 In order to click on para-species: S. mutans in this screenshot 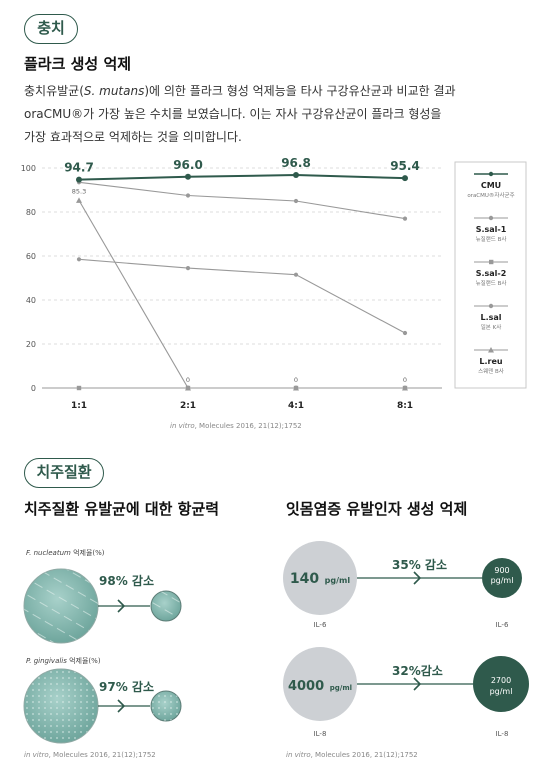, I will do `click(114, 91)`.